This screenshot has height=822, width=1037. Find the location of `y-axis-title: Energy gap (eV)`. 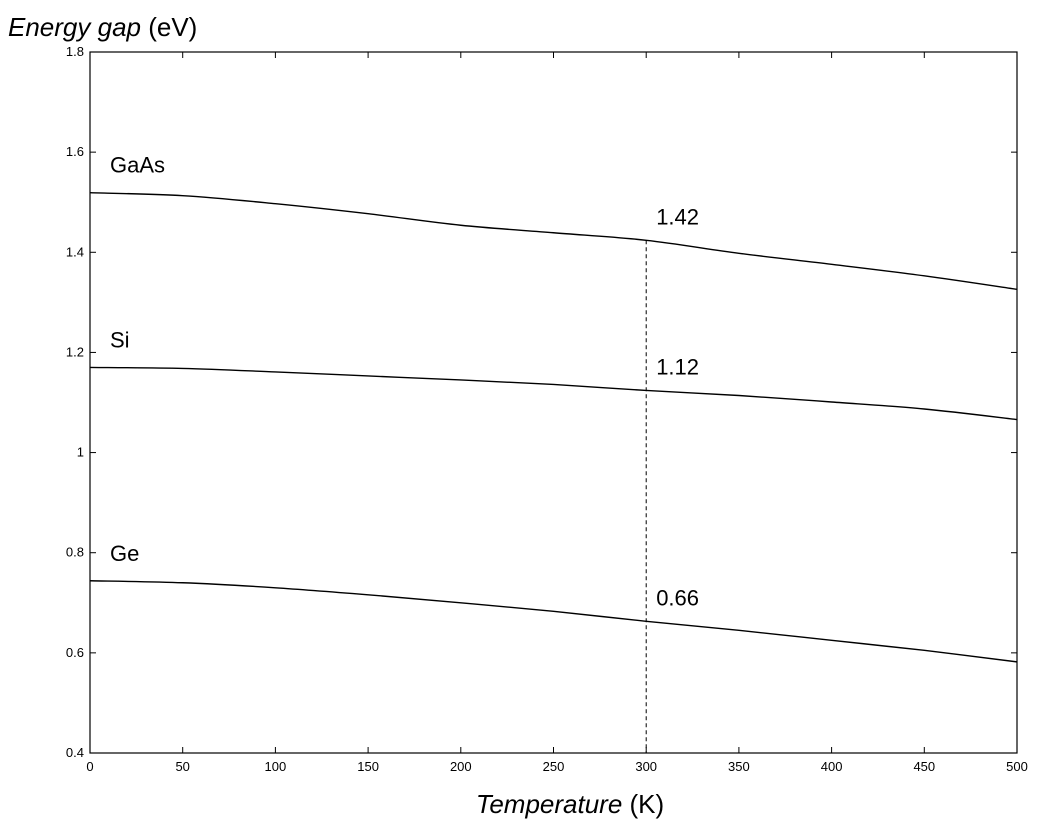

y-axis-title: Energy gap (eV) is located at coordinates (102, 27).